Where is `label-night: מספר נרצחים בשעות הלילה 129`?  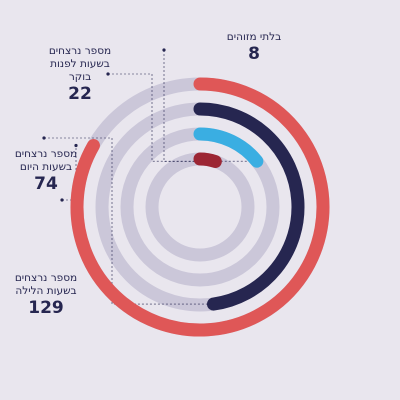 label-night: מספר נרצחים בשעות הלילה 129 is located at coordinates (46, 295).